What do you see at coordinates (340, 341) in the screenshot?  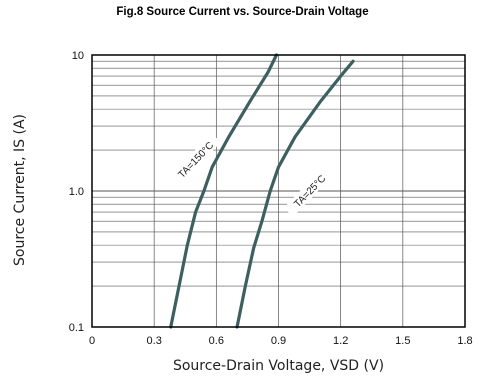 I see `x-tick-label: 1.2` at bounding box center [340, 341].